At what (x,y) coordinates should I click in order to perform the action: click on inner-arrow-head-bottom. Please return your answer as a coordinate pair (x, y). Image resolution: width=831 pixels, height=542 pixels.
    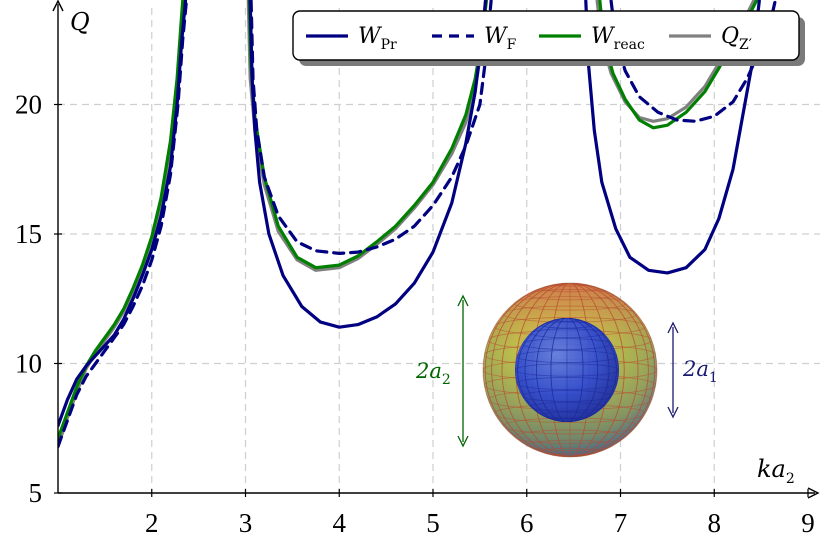
    Looking at the image, I should click on (673, 412).